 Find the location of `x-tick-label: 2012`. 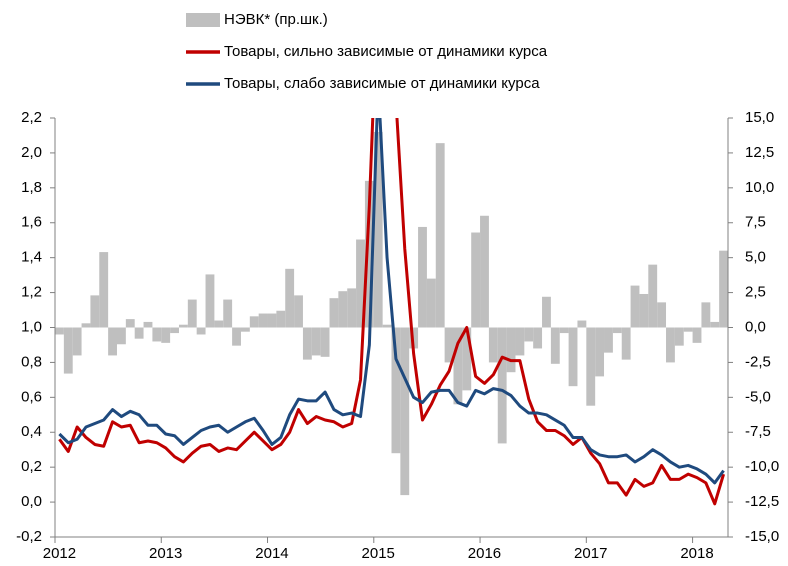

x-tick-label: 2012 is located at coordinates (59, 553).